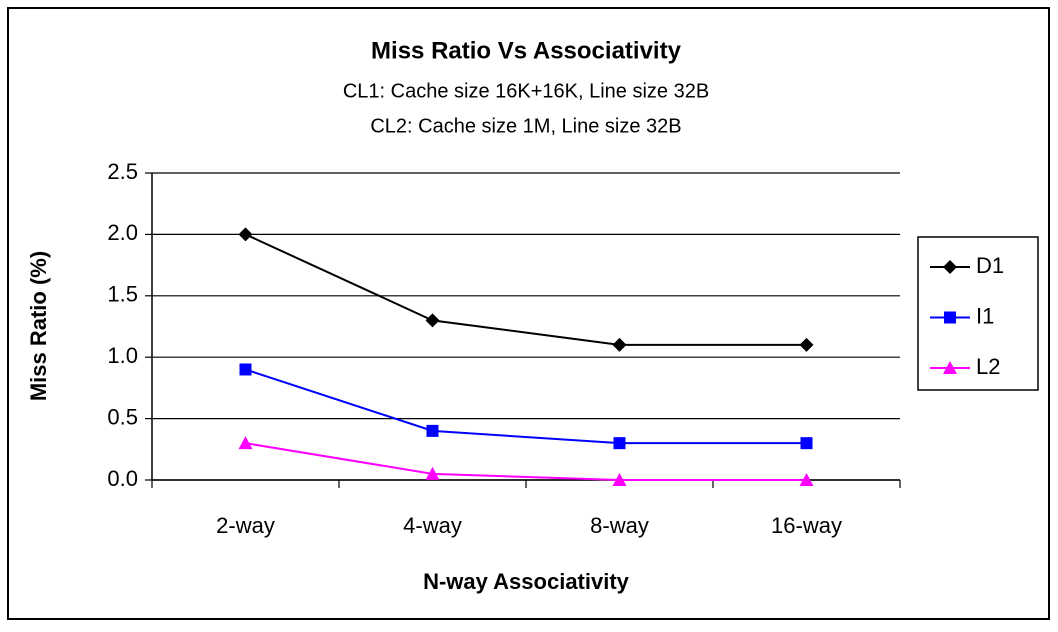  I want to click on chart-subtitle: CL2: Cache size 1M, Line size 32B, so click(525, 126).